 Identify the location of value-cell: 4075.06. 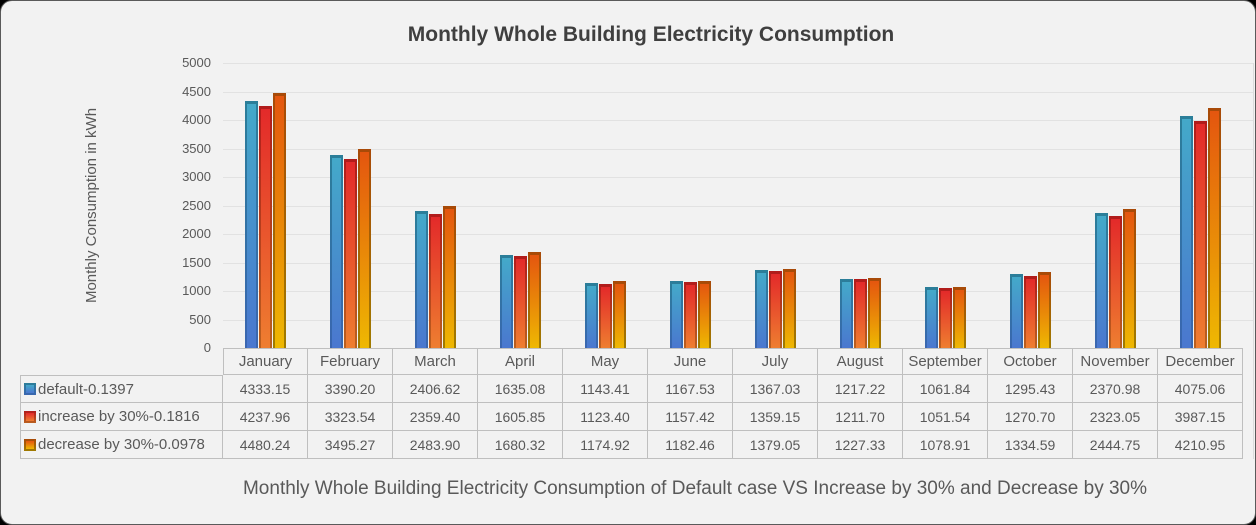
(1200, 389).